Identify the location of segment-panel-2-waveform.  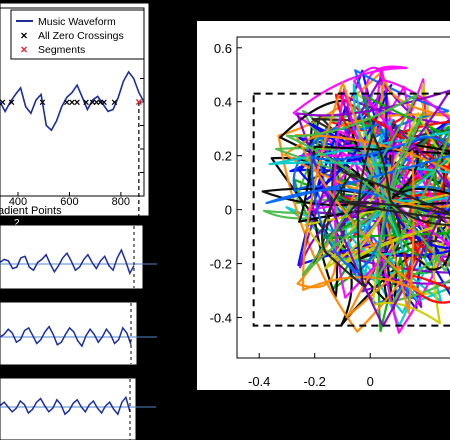
(66, 336).